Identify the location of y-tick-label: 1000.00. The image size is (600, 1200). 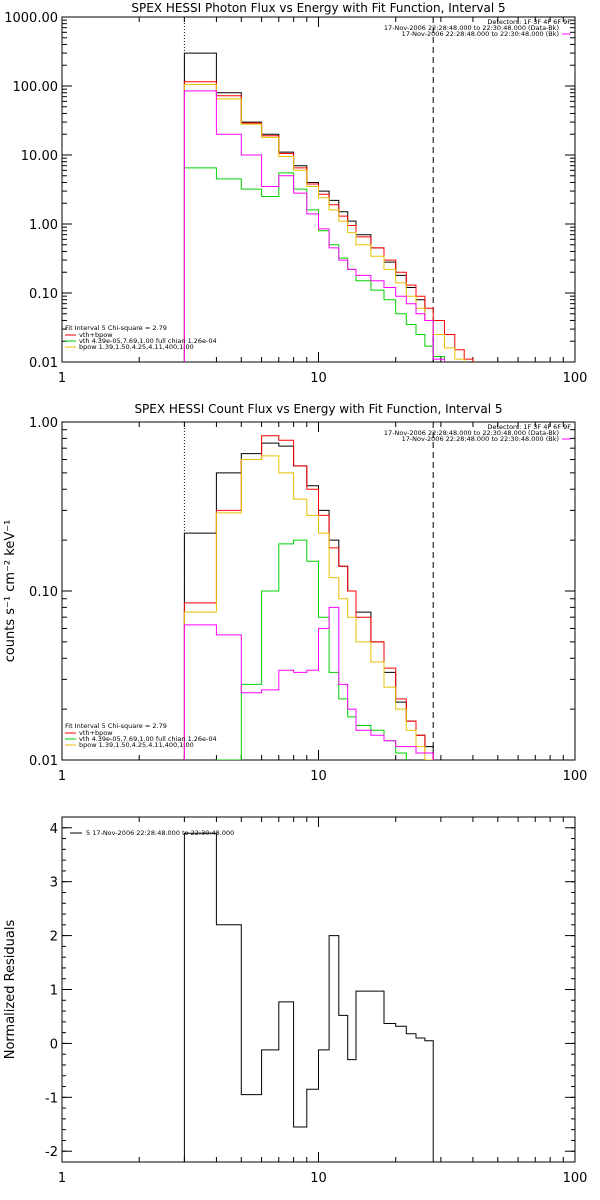
(31, 18).